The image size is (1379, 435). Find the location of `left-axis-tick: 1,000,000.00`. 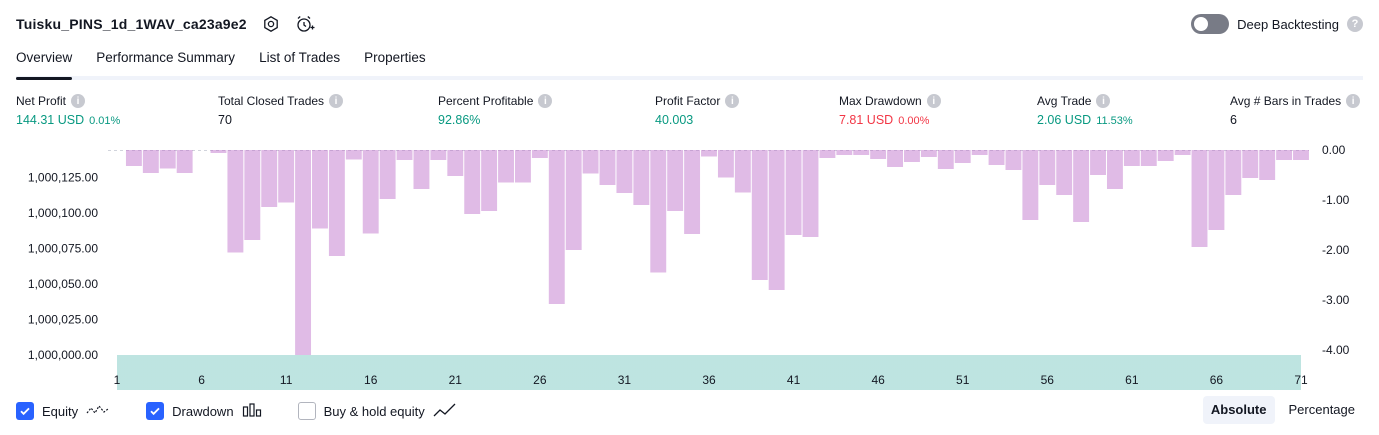

left-axis-tick: 1,000,000.00 is located at coordinates (63, 355).